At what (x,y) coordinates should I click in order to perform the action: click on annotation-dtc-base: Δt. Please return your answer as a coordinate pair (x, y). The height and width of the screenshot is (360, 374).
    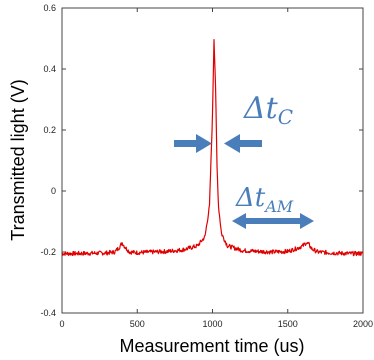
    Looking at the image, I should click on (261, 108).